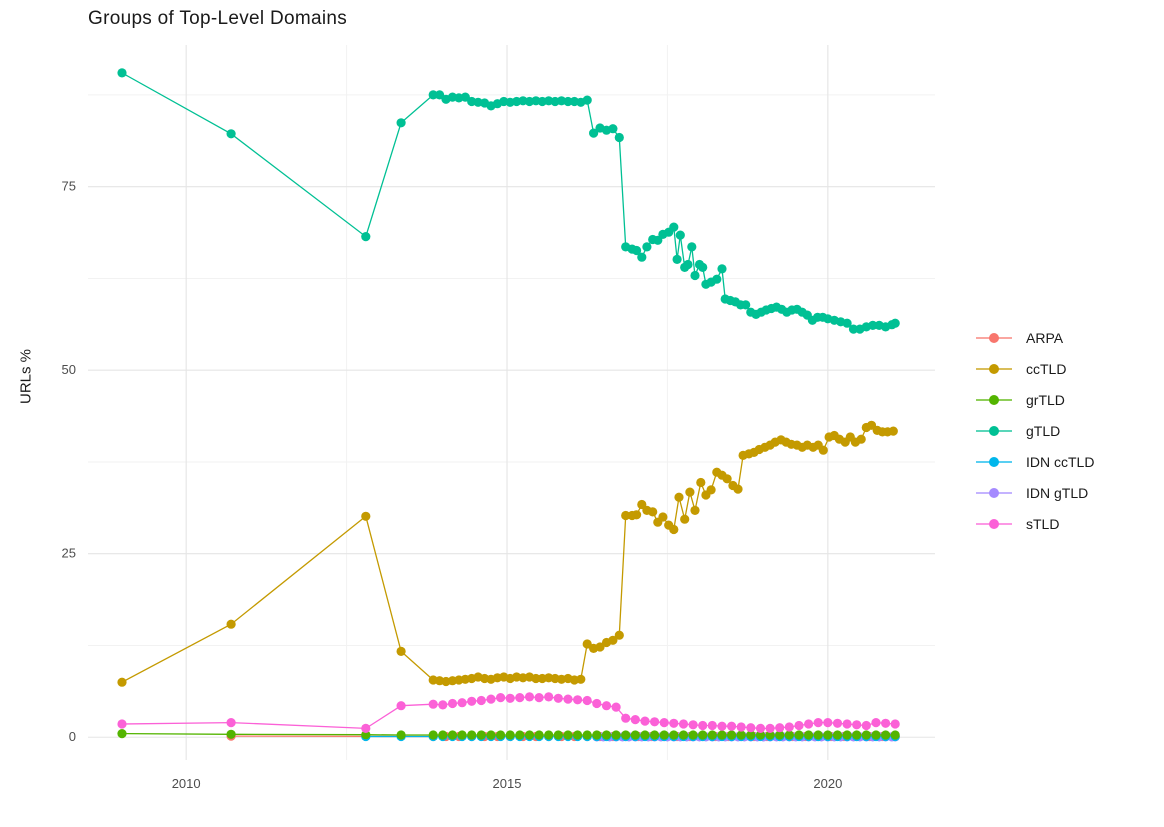 The height and width of the screenshot is (827, 1164). Describe the element at coordinates (508, 713) in the screenshot. I see `series-stld` at that location.